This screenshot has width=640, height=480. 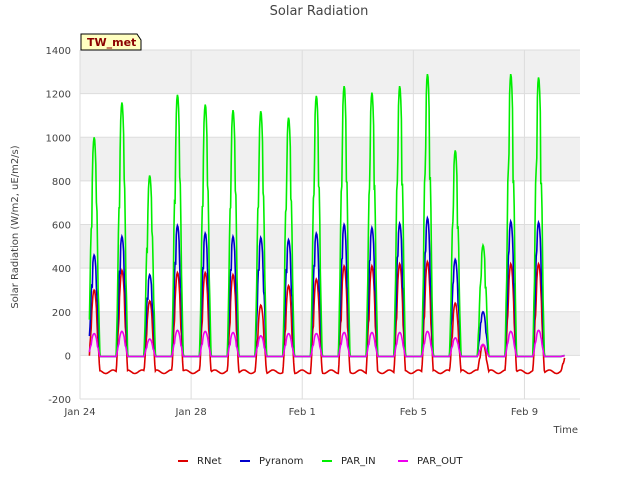 What do you see at coordinates (61, 269) in the screenshot?
I see `y-tick-label: 400` at bounding box center [61, 269].